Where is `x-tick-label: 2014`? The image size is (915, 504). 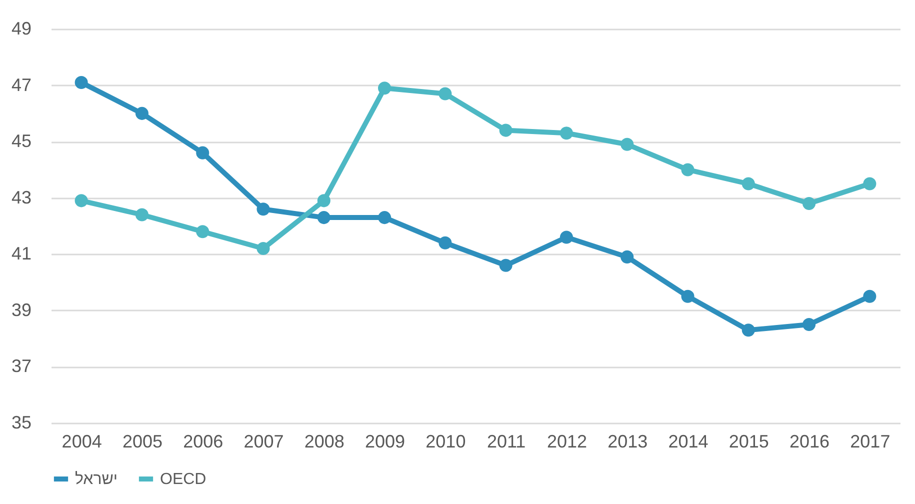 x-tick-label: 2014 is located at coordinates (688, 442).